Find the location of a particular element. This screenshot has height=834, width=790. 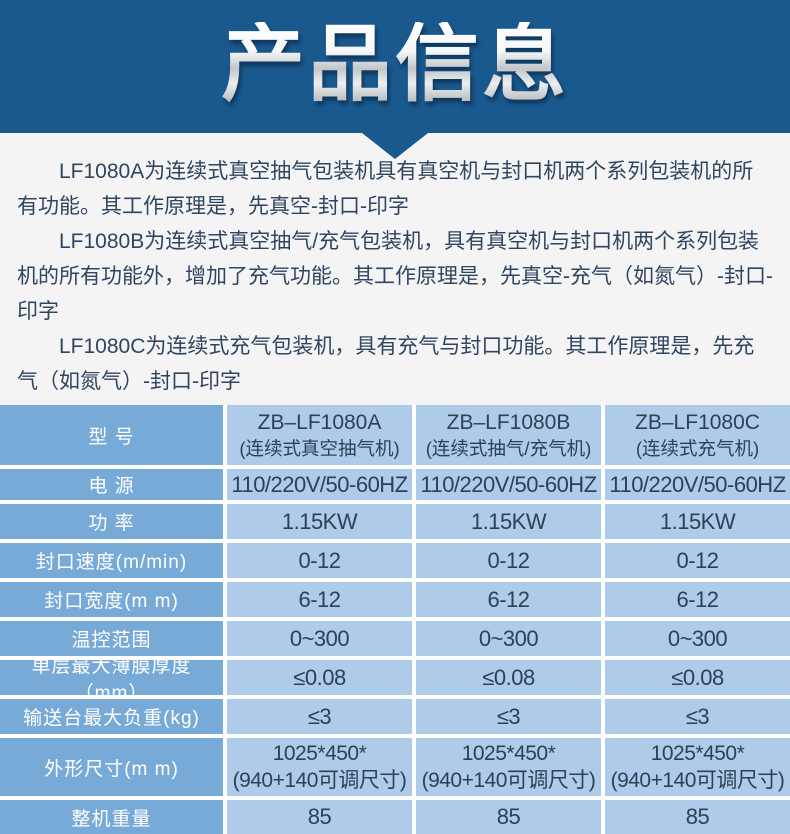

model-name: ZB–LF1080A is located at coordinates (319, 422).